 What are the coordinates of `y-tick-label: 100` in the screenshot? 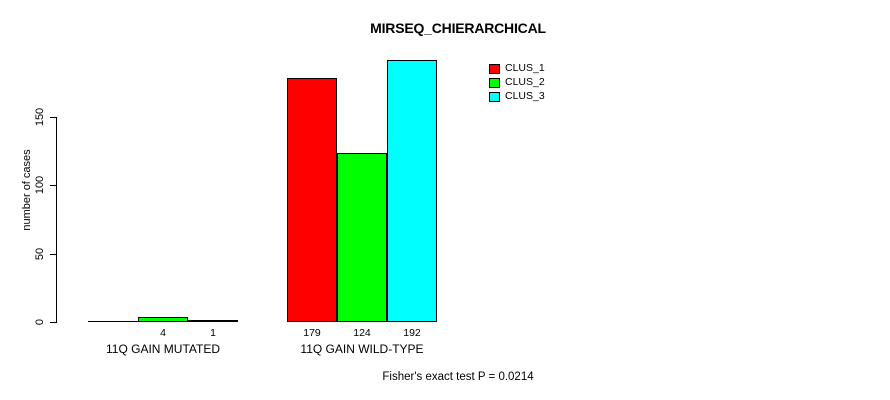 It's located at (40, 185).